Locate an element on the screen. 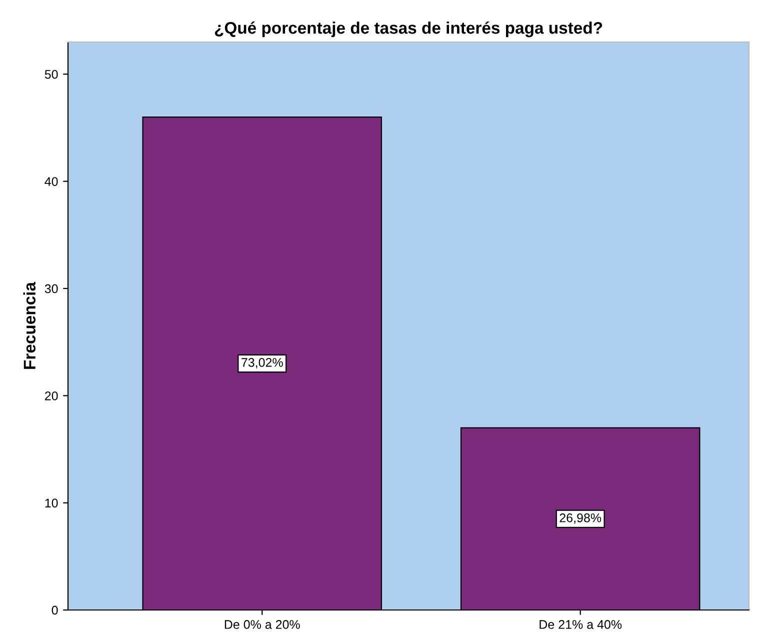 The height and width of the screenshot is (637, 762). y-tick-label: 10 is located at coordinates (51, 503).